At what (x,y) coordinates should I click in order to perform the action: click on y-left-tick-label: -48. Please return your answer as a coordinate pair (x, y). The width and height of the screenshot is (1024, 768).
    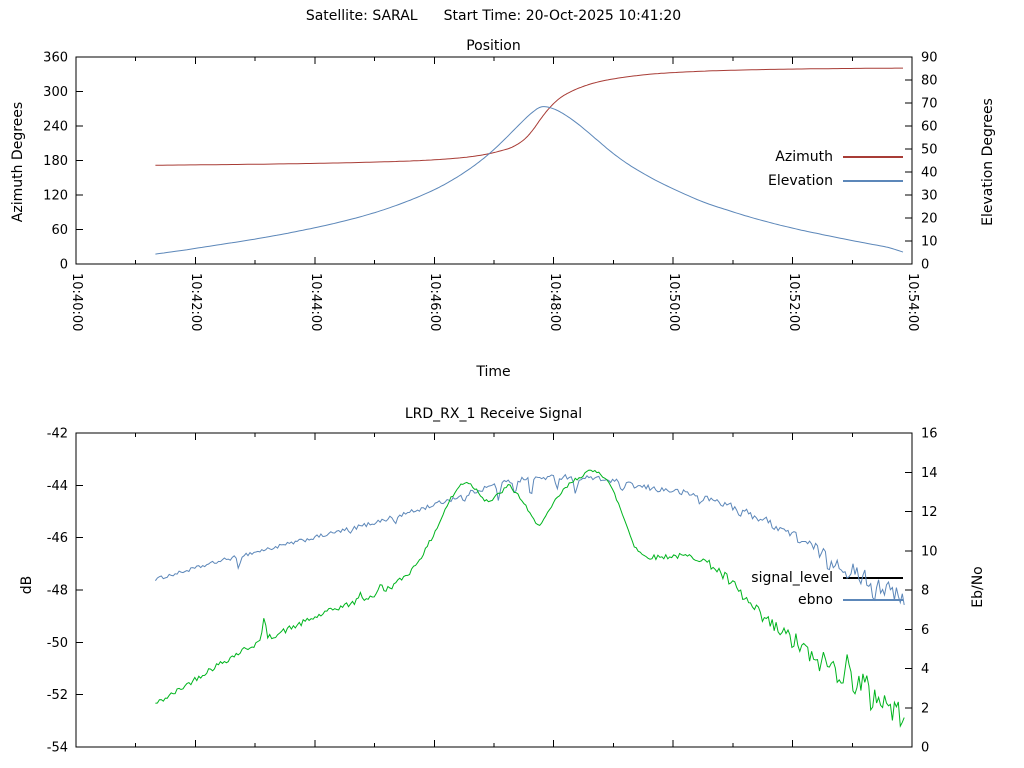
    Looking at the image, I should click on (57, 591).